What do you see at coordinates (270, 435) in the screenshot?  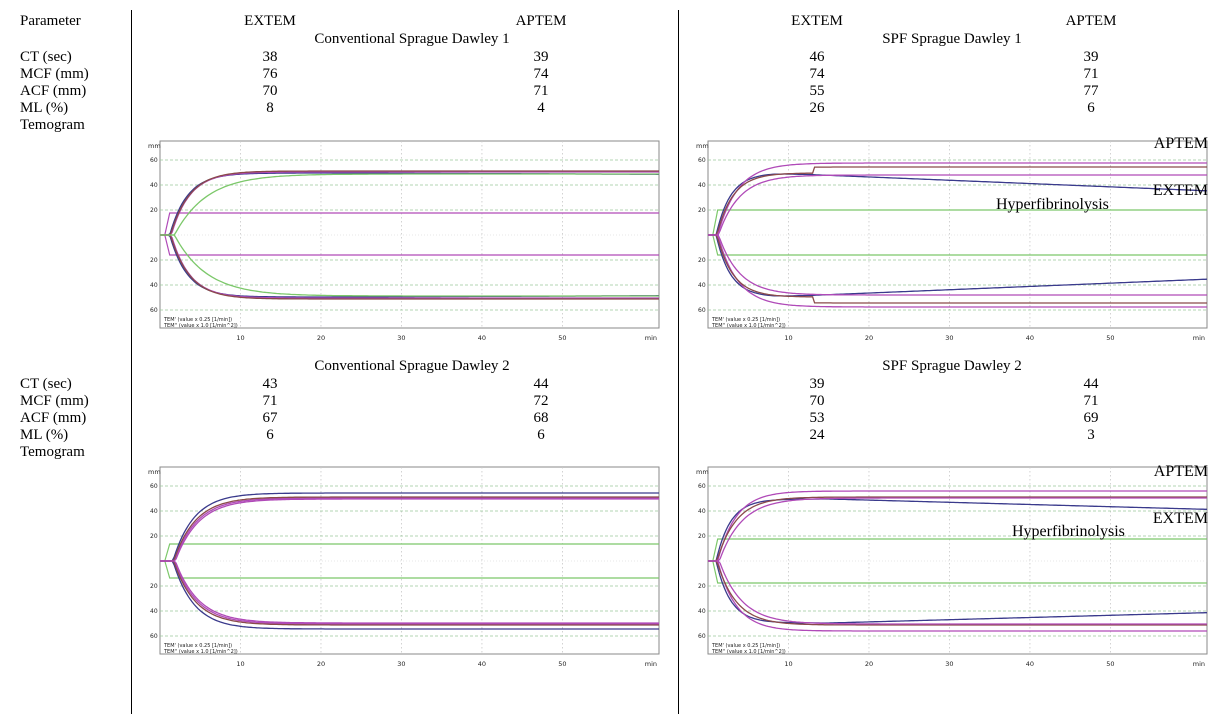 I see `value-ml-extem: 6` at bounding box center [270, 435].